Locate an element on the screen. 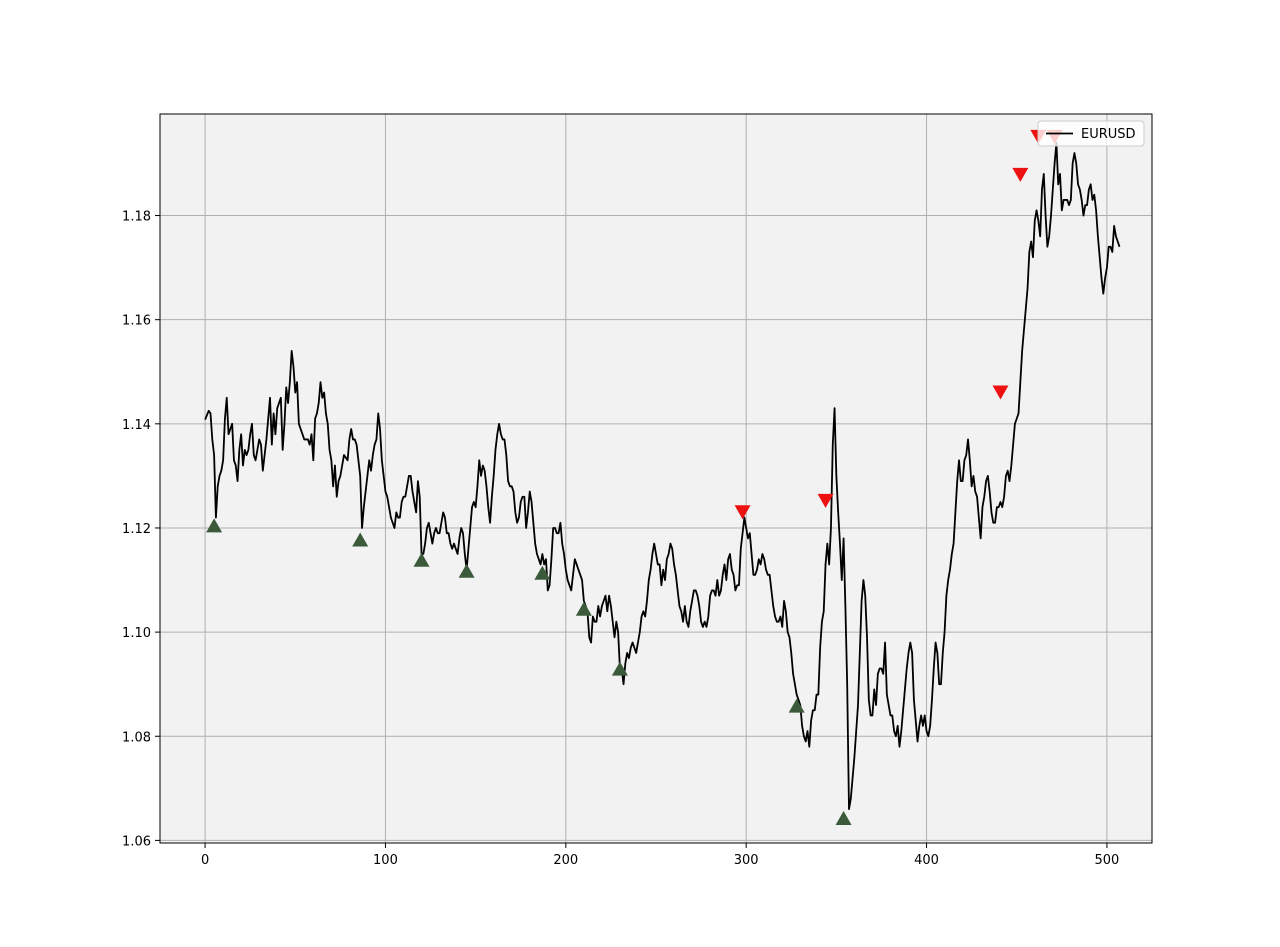 The image size is (1280, 947). legend-box is located at coordinates (1091, 133).